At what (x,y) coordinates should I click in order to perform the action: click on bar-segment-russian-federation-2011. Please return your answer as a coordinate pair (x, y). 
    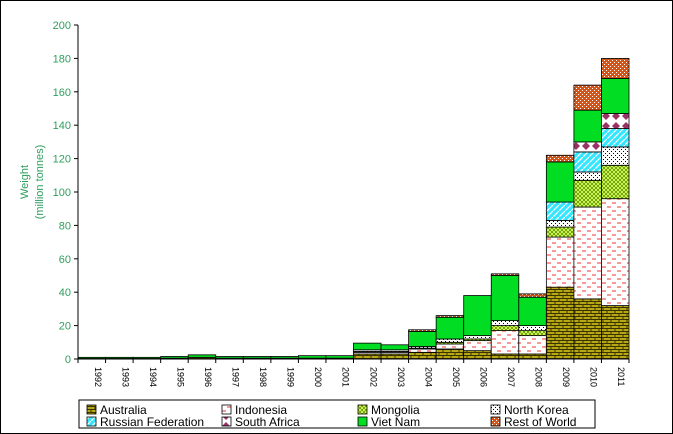
    Looking at the image, I should click on (615, 138).